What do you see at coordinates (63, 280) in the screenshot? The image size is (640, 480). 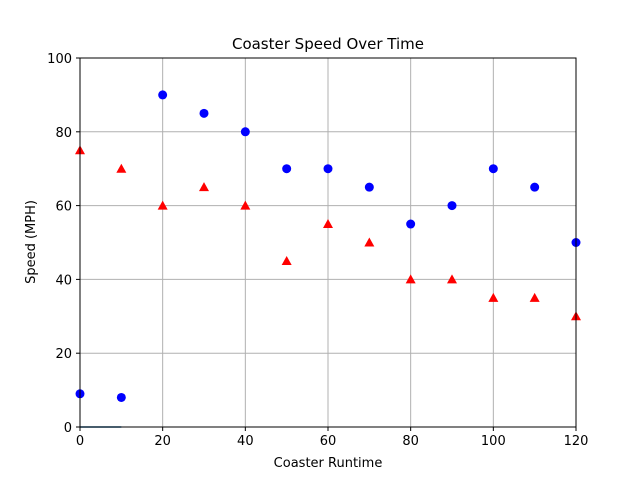 I see `y-tick-label: 40` at bounding box center [63, 280].